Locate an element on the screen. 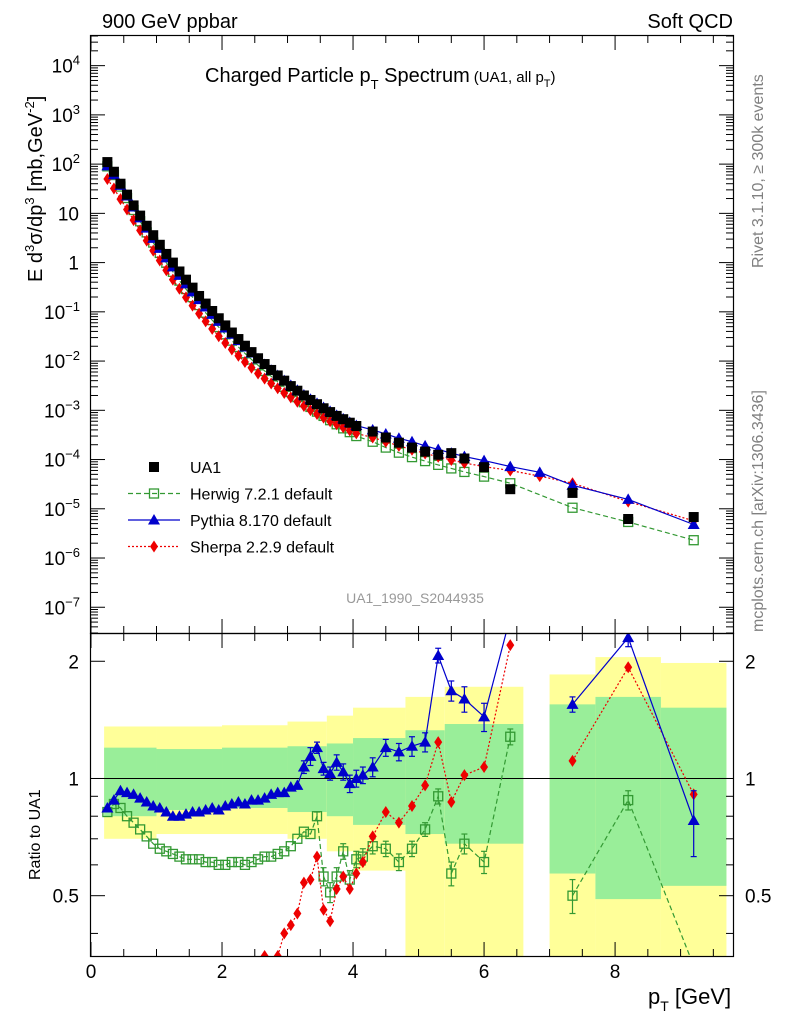  legend-label-pythia: Pythia 8.170 default is located at coordinates (261, 521).